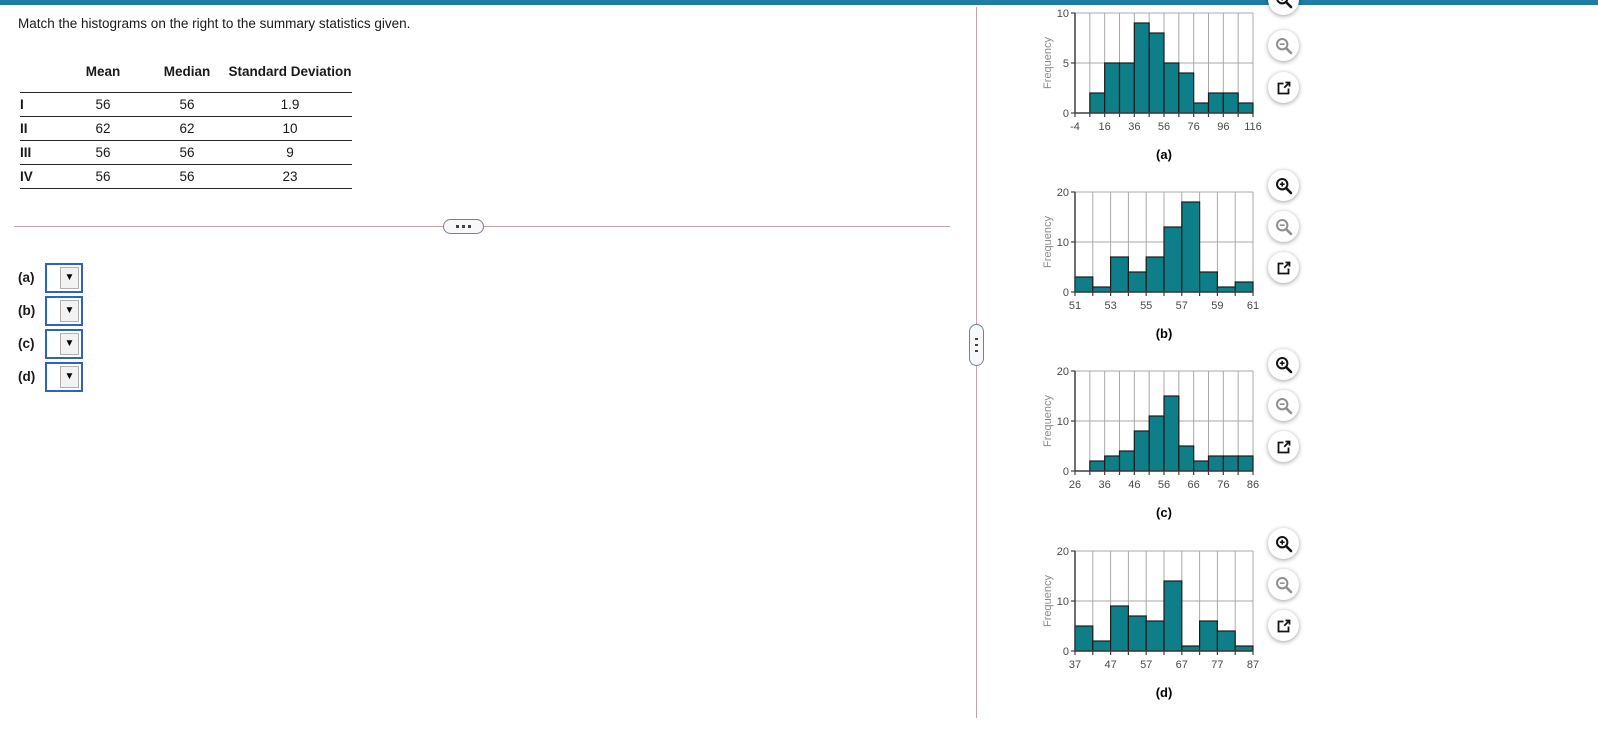 The image size is (1598, 735). What do you see at coordinates (1283, 267) in the screenshot?
I see `open-external-button-b` at bounding box center [1283, 267].